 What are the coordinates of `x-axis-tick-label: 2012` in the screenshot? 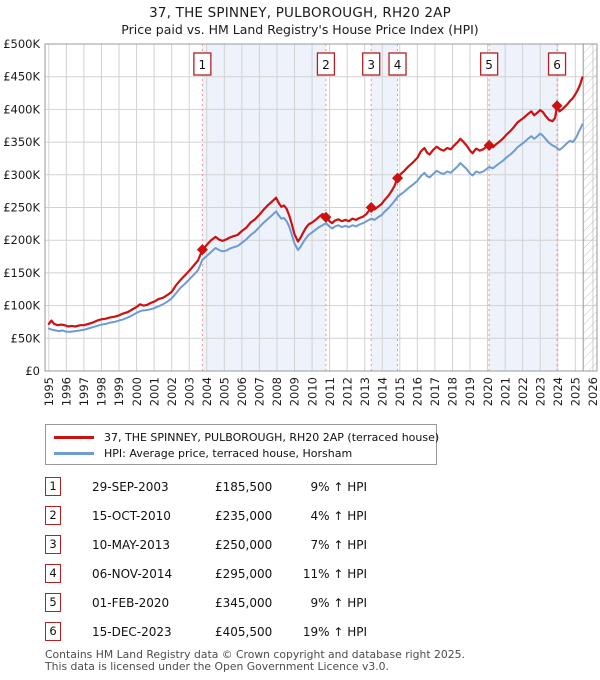 It's located at (347, 391).